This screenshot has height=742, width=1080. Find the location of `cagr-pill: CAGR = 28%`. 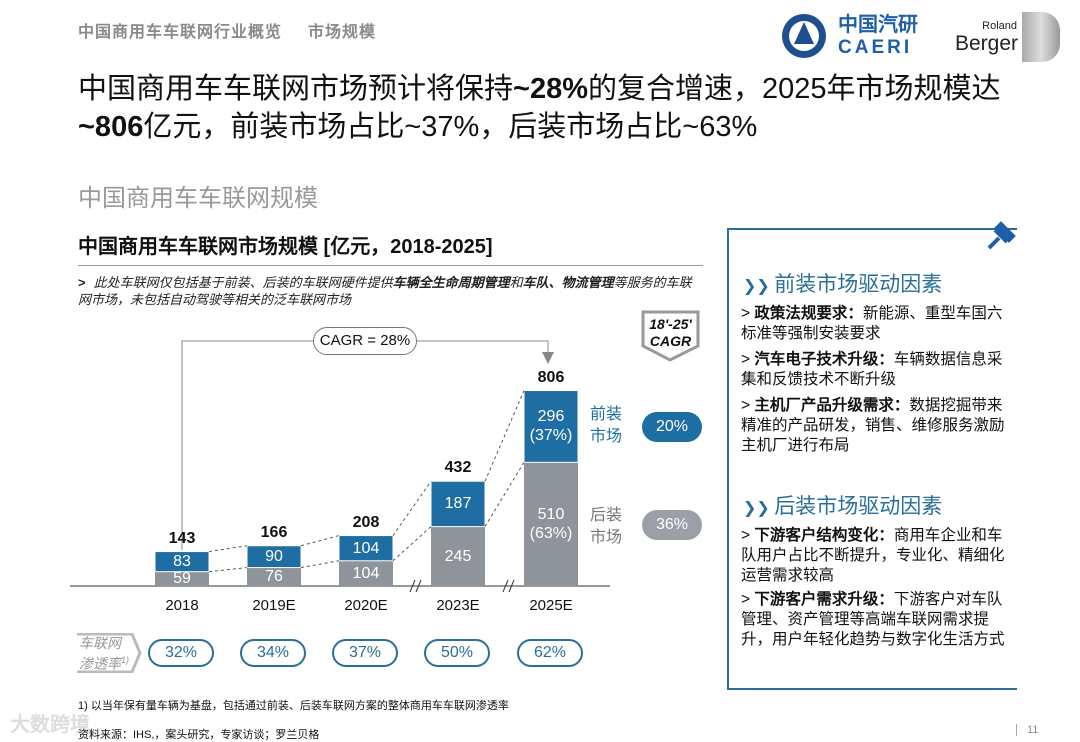

cagr-pill: CAGR = 28% is located at coordinates (365, 341).